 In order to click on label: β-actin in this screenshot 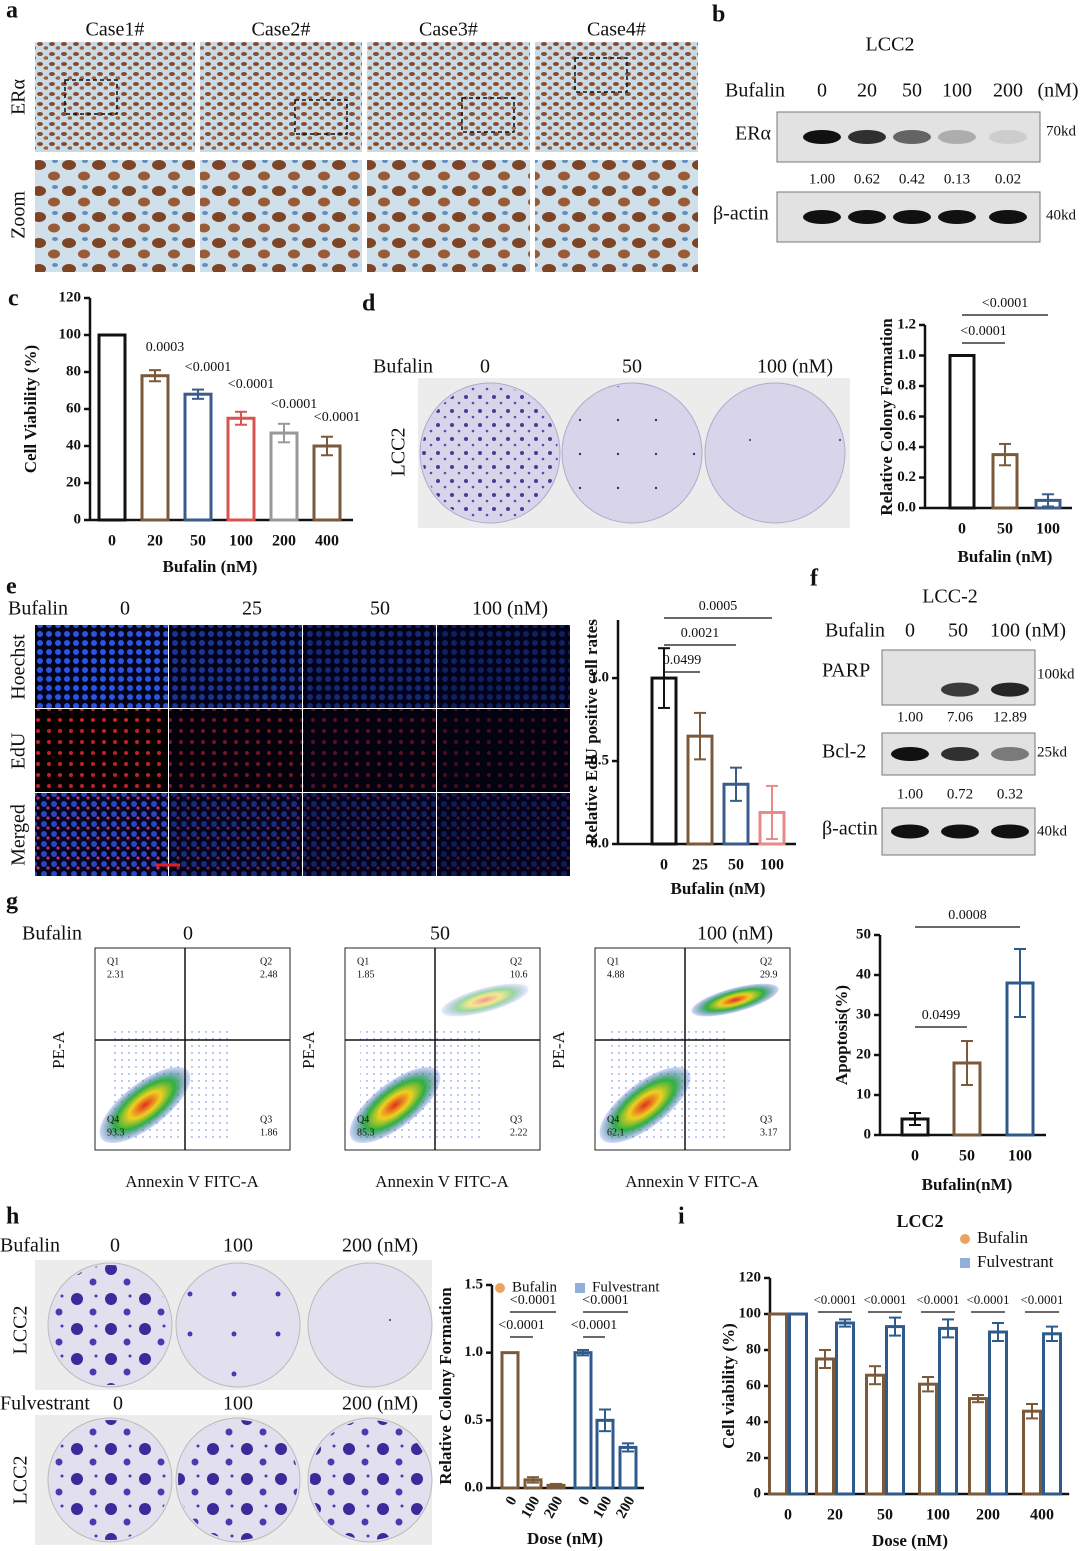, I will do `click(741, 214)`.